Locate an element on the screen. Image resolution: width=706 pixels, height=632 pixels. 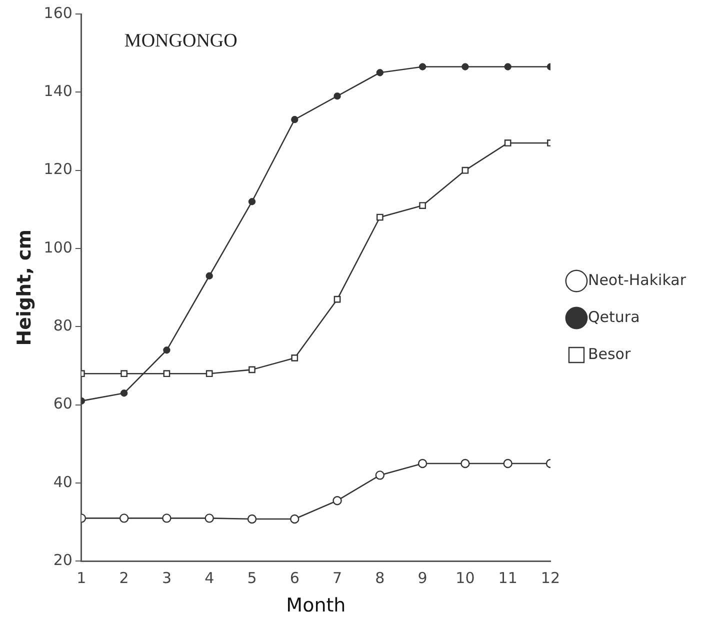
x-tick-label: 6 is located at coordinates (295, 578).